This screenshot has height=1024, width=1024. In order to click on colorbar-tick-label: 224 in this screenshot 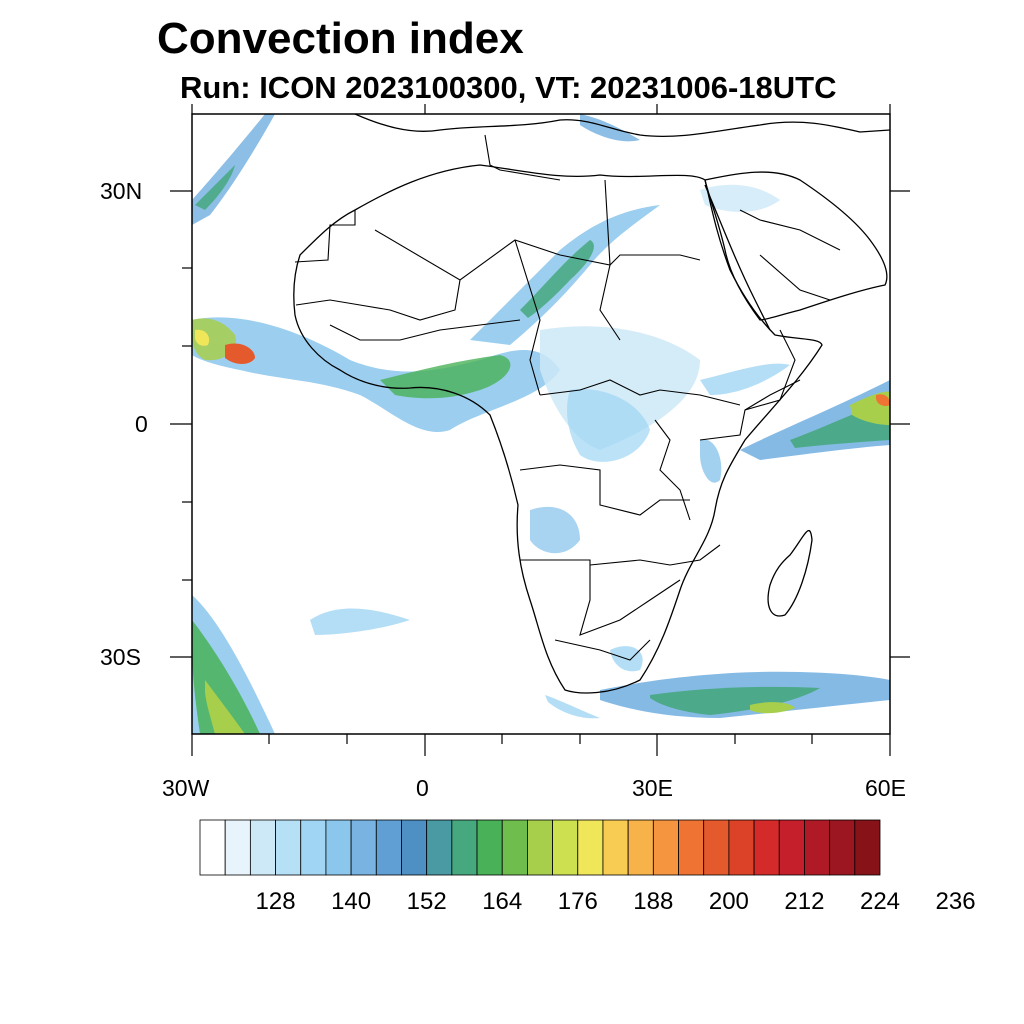, I will do `click(880, 901)`.